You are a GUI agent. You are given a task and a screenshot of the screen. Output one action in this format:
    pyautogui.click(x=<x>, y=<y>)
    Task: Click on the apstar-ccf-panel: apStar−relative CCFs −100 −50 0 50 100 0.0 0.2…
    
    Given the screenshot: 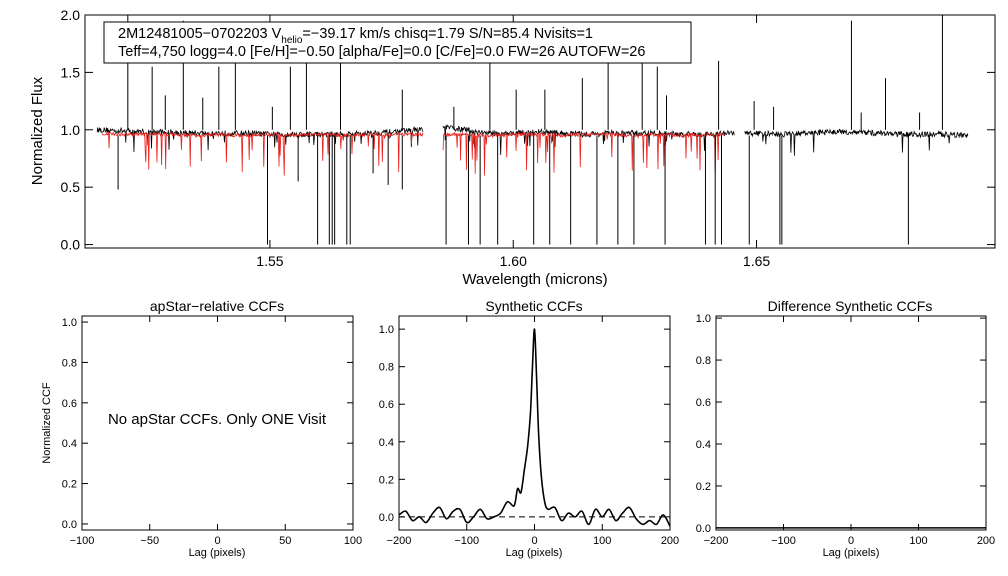 What is the action you would take?
    pyautogui.click(x=201, y=428)
    